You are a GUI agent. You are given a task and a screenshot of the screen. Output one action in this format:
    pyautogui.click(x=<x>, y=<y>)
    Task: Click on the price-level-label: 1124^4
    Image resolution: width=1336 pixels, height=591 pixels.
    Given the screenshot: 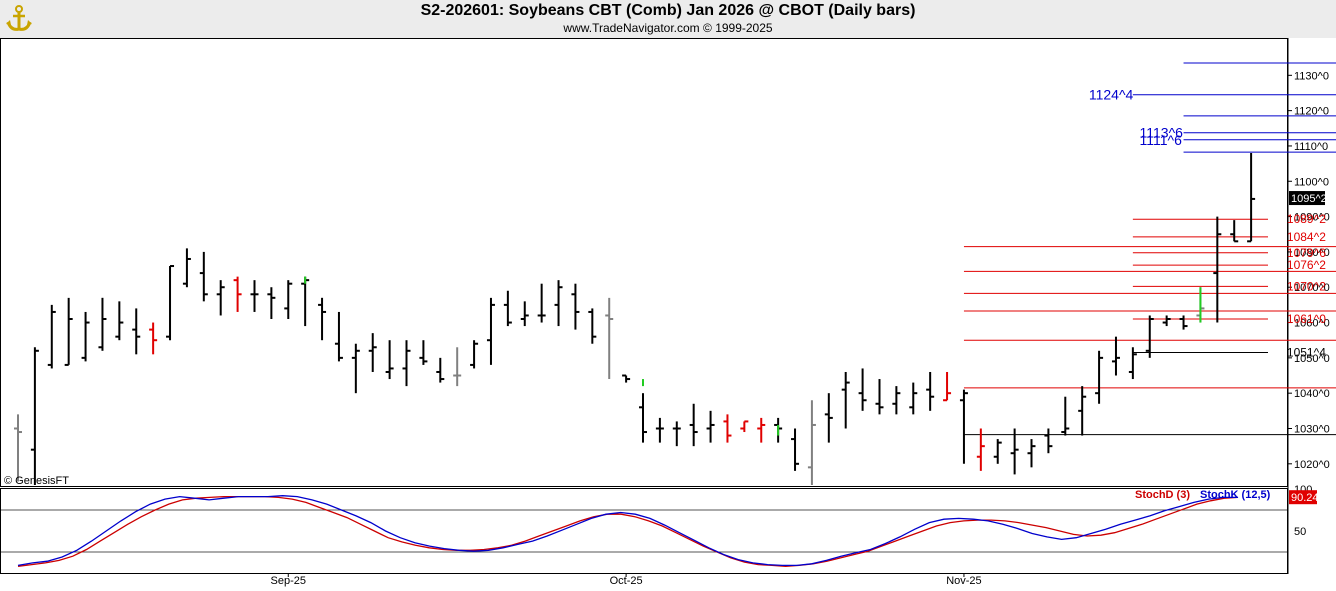 What is the action you would take?
    pyautogui.click(x=1111, y=95)
    